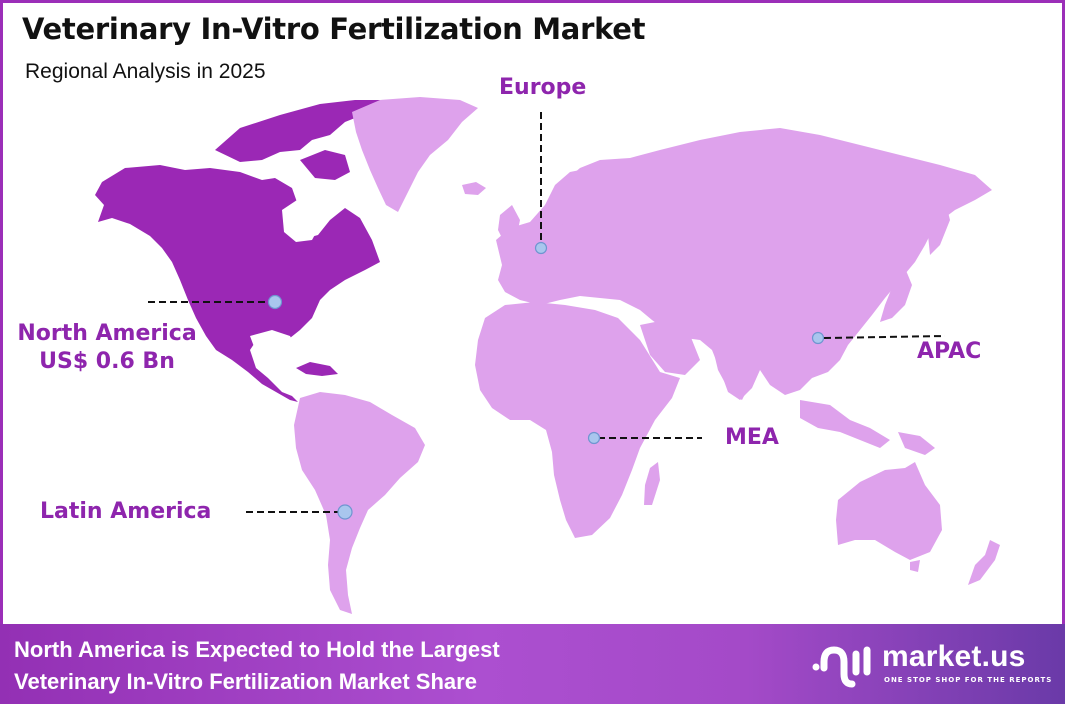  What do you see at coordinates (889, 511) in the screenshot?
I see `region-australia-shape` at bounding box center [889, 511].